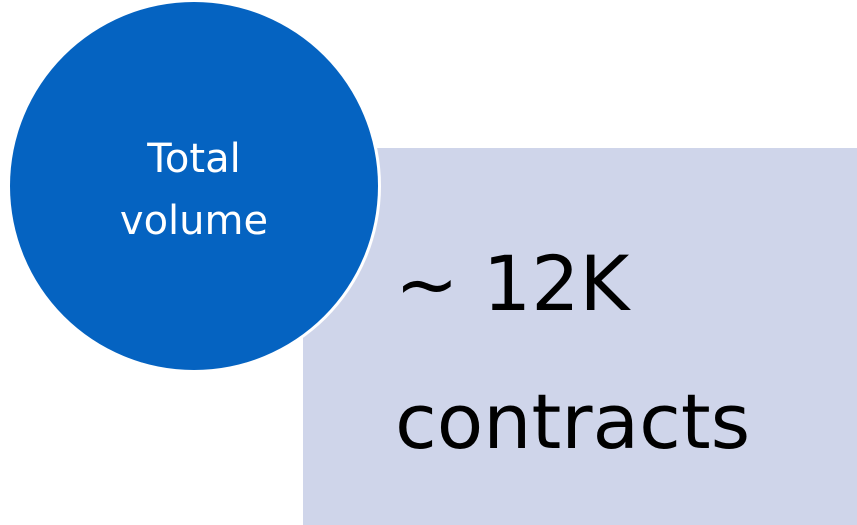 Image resolution: width=857 pixels, height=525 pixels. Describe the element at coordinates (572, 421) in the screenshot. I see `box-label: contracts` at that location.